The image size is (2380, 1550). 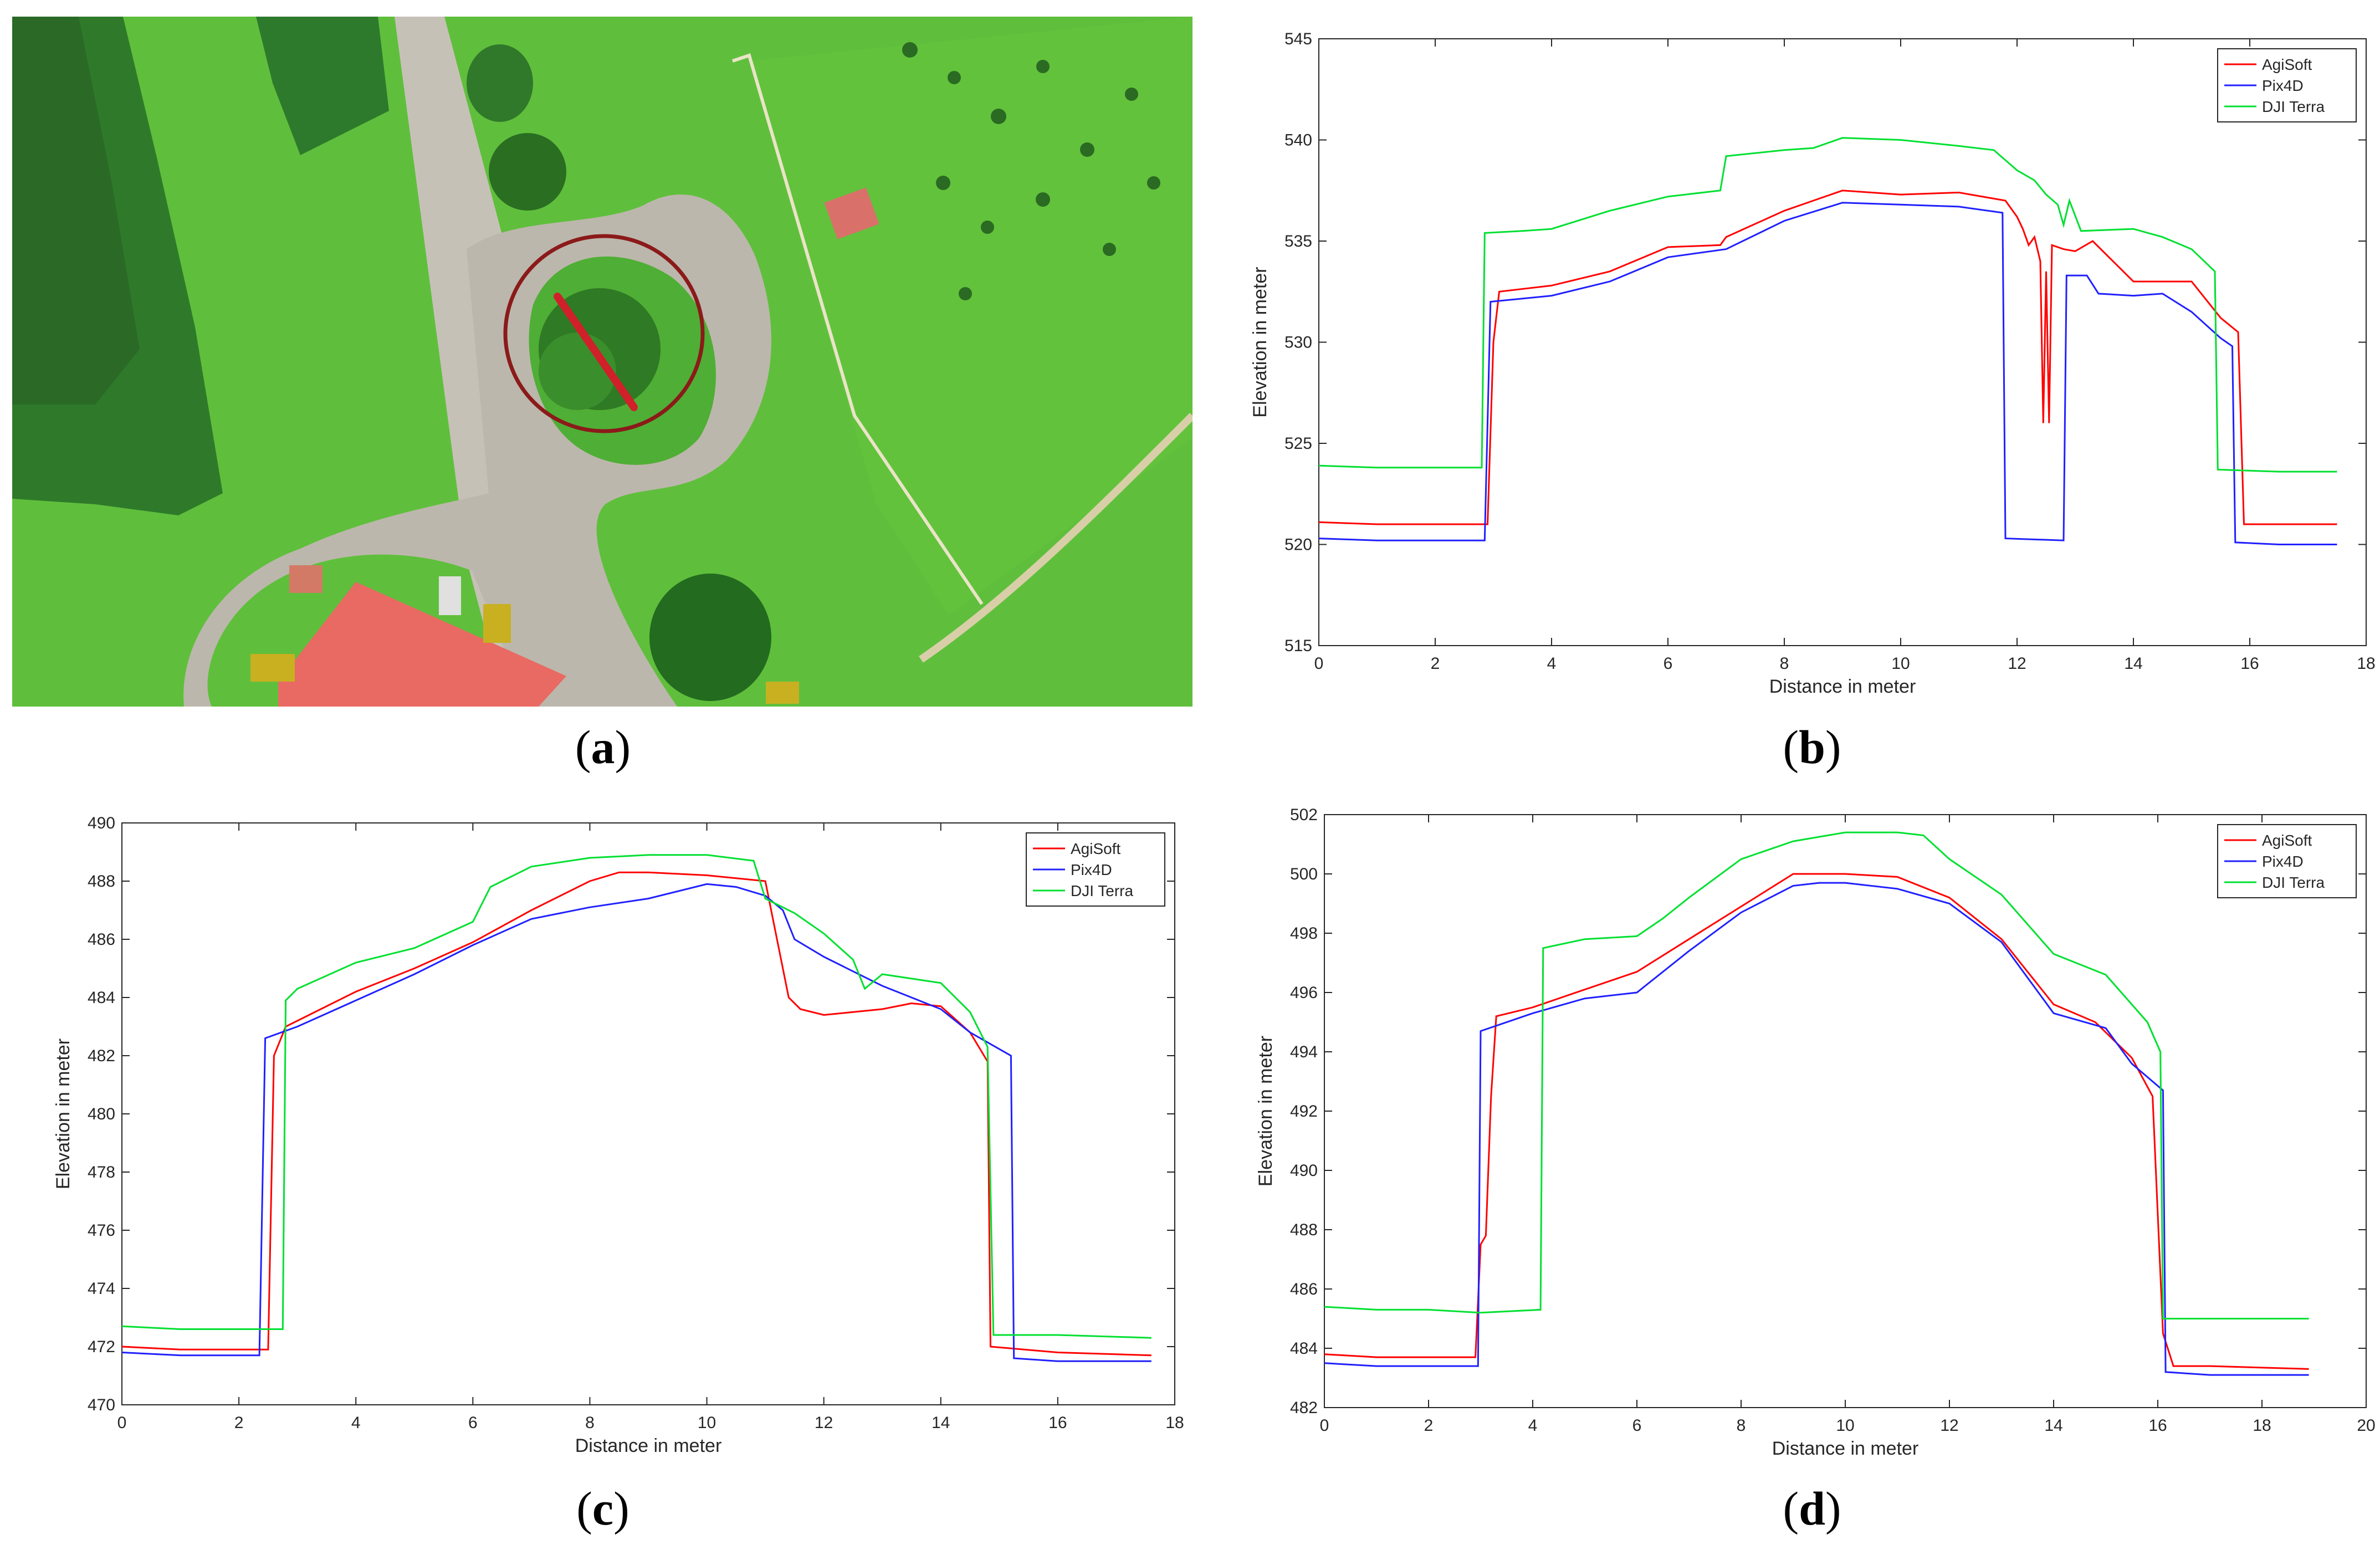 What do you see at coordinates (101, 1172) in the screenshot?
I see `y-tick-label: 478` at bounding box center [101, 1172].